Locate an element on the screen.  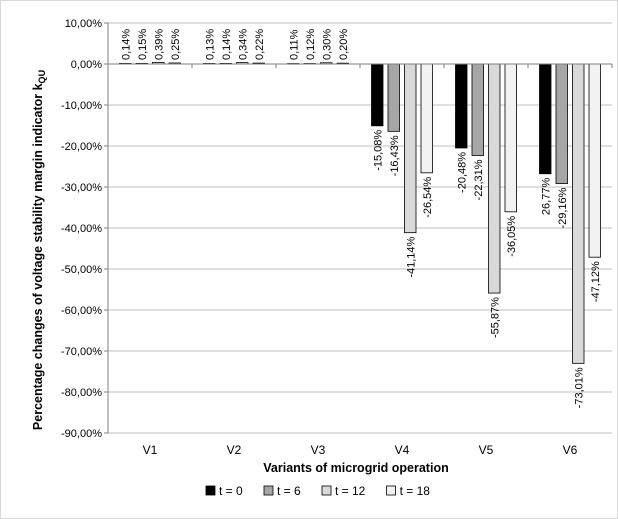
data-label: 0,15% is located at coordinates (143, 44).